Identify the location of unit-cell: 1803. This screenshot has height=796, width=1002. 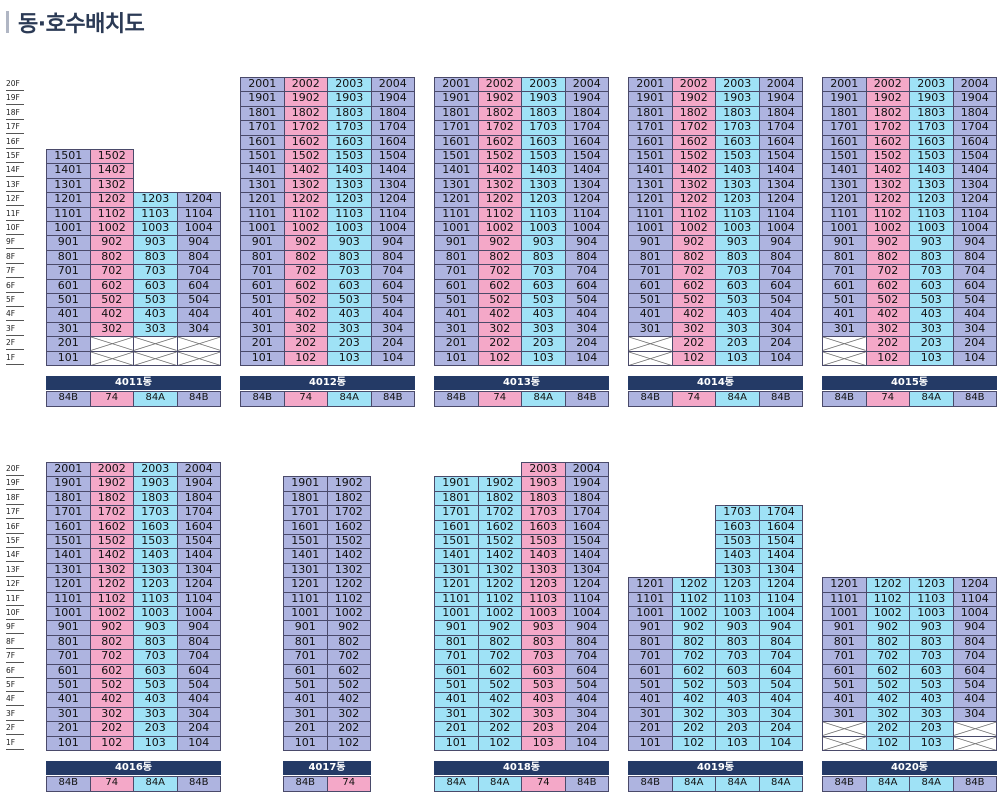
(737, 113).